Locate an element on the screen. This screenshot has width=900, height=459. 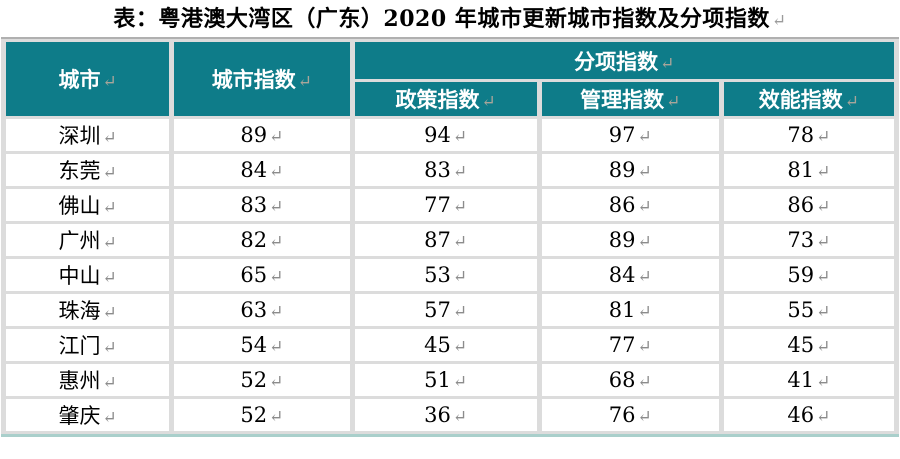
cell-policy: 45 ↵ is located at coordinates (445, 345).